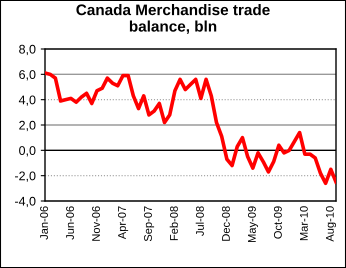 The height and width of the screenshot is (268, 346). I want to click on y-tick-label: 8,0, so click(27, 50).